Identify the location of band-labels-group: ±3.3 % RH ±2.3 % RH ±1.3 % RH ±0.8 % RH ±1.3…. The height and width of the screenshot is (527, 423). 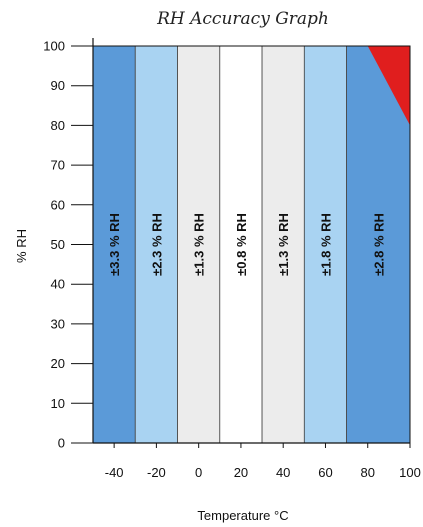
(246, 244).